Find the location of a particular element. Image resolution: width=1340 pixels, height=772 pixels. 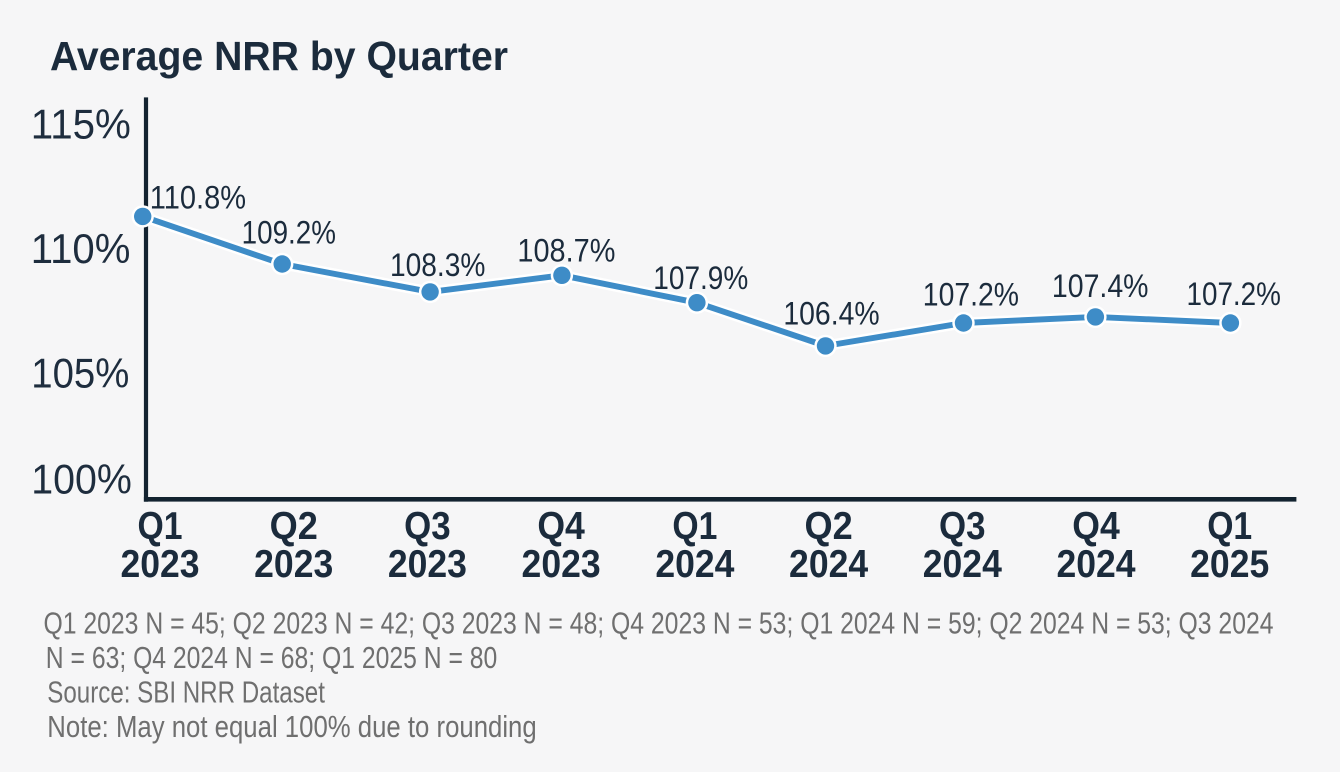

svg-text: 105% is located at coordinates (80, 373).